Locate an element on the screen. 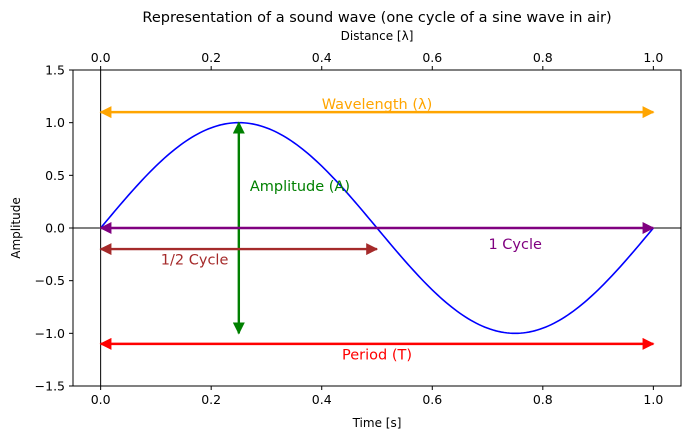 The height and width of the screenshot is (439, 690). x-tick-label: 0.4 is located at coordinates (322, 399).